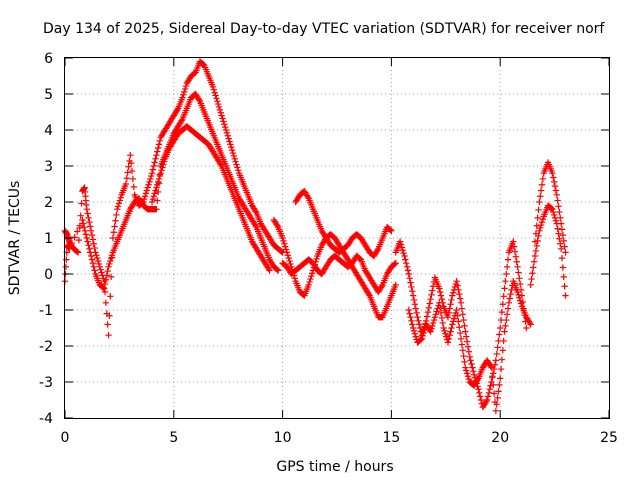  I want to click on y-tick-label: 5, so click(48, 95).